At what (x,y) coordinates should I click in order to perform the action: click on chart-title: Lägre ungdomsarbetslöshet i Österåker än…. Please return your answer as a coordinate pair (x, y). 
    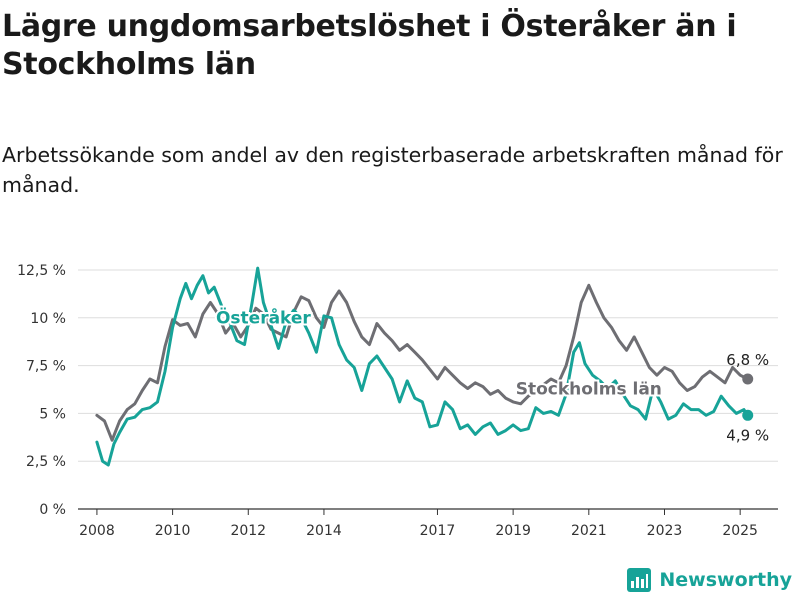
    Looking at the image, I should click on (369, 45).